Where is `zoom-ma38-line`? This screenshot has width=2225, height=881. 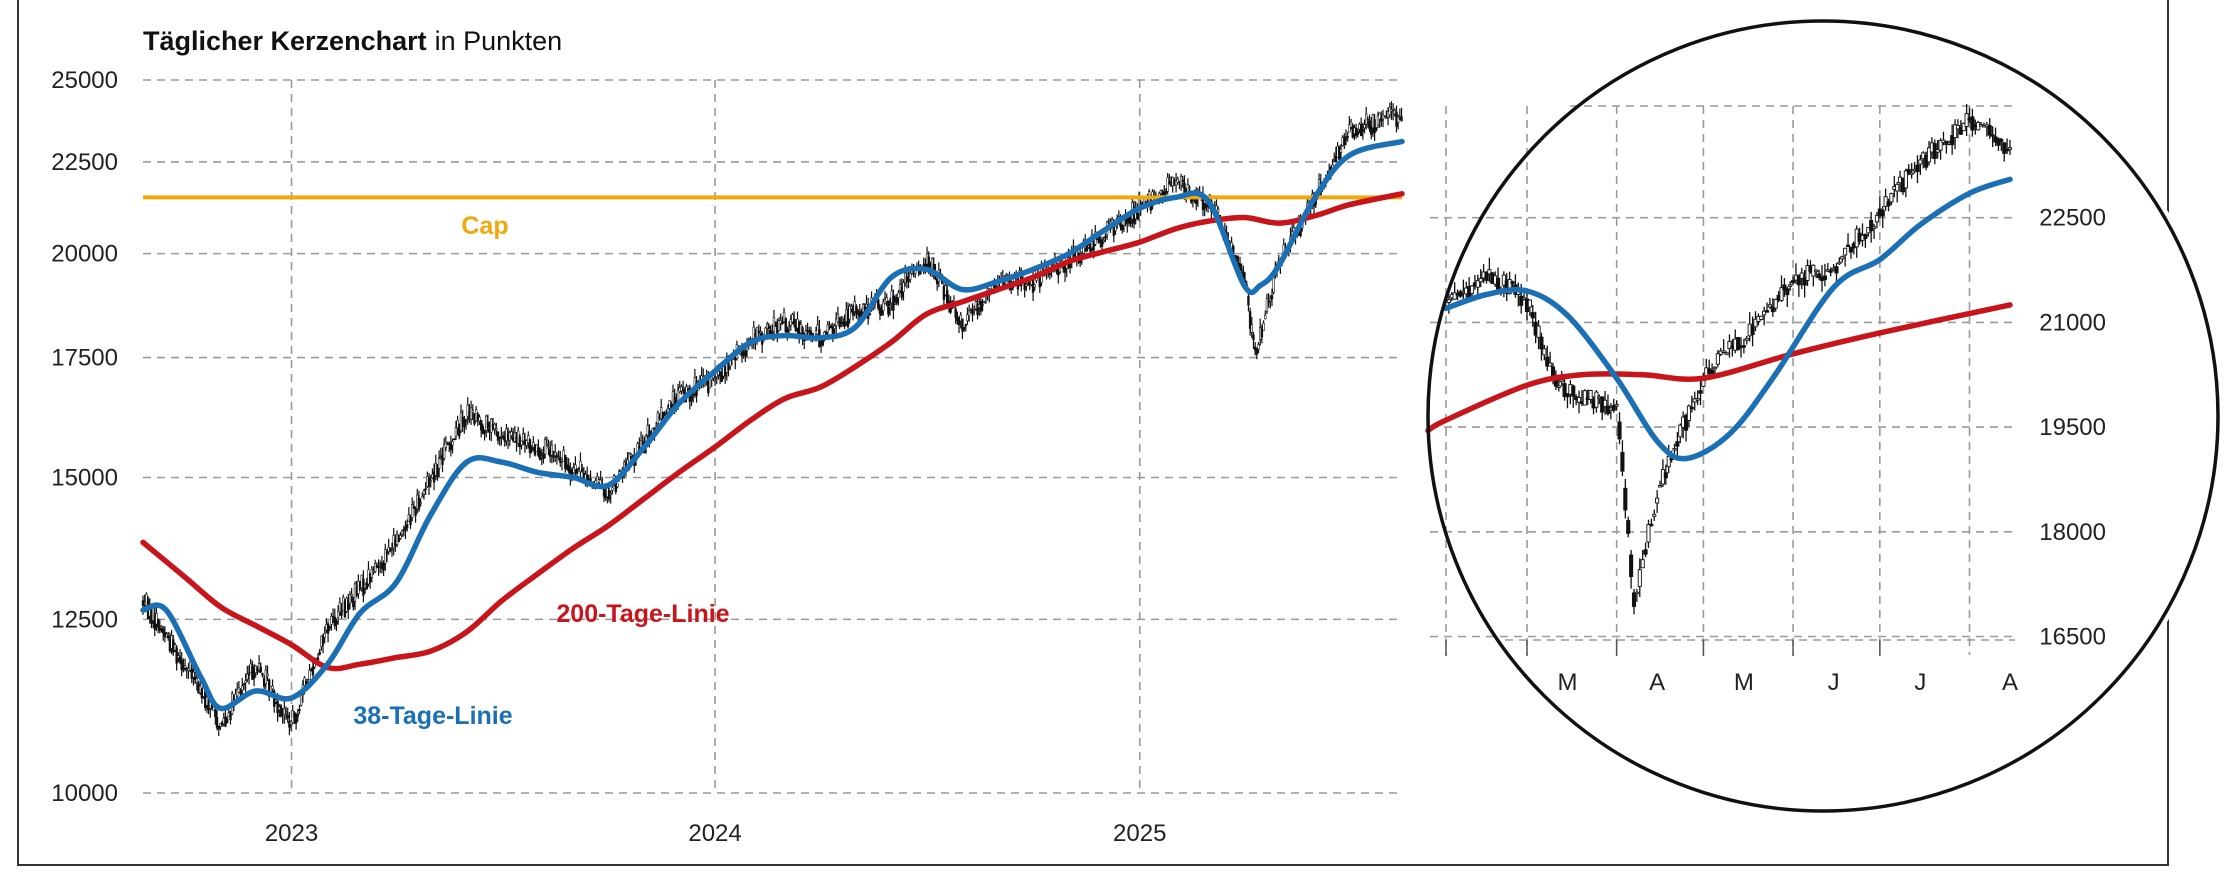 zoom-ma38-line is located at coordinates (1728, 319).